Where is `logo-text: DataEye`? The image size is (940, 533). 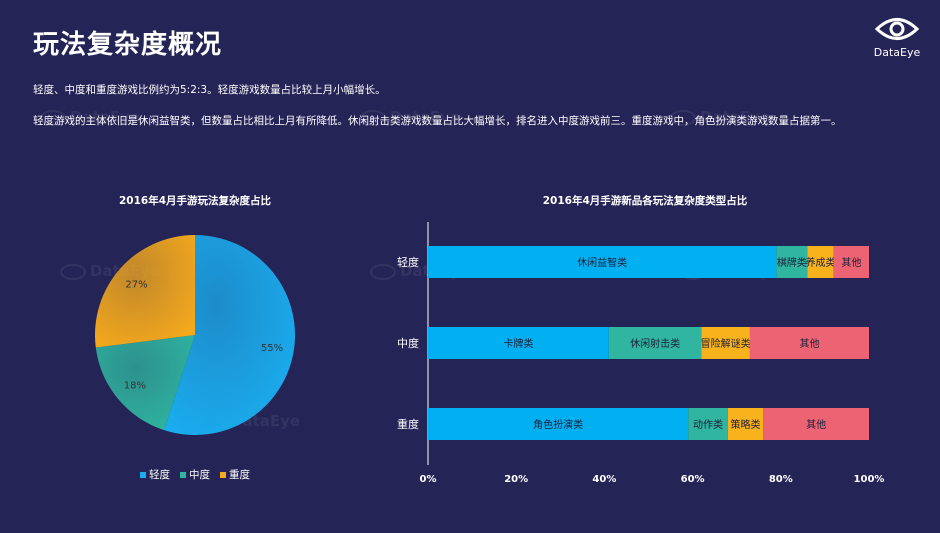 logo-text: DataEye is located at coordinates (897, 52).